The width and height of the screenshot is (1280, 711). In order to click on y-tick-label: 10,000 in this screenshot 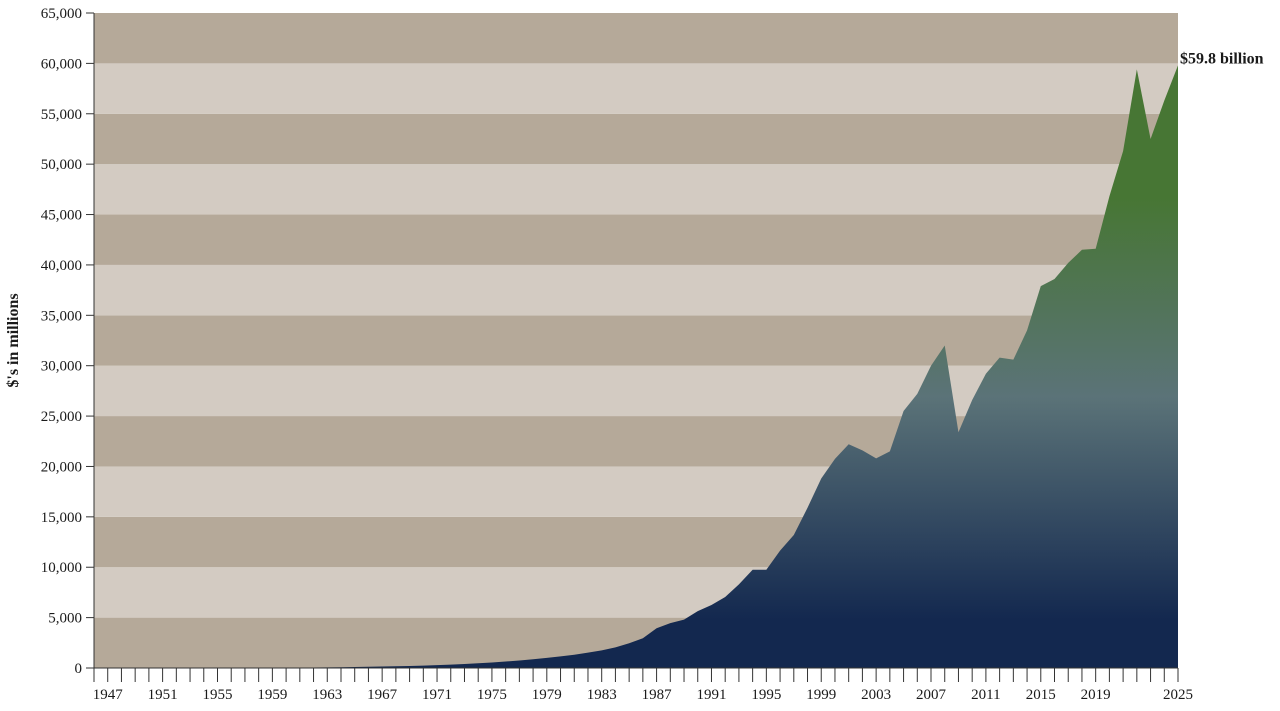, I will do `click(61, 568)`.